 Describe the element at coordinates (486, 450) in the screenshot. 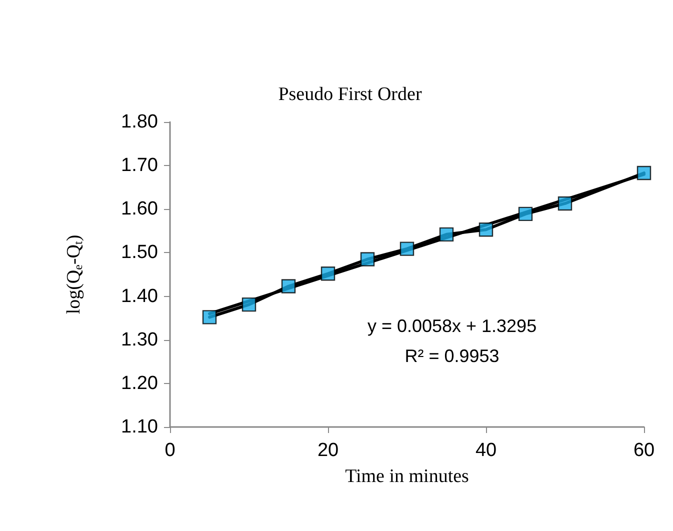

I see `x-tick-label: 40` at that location.